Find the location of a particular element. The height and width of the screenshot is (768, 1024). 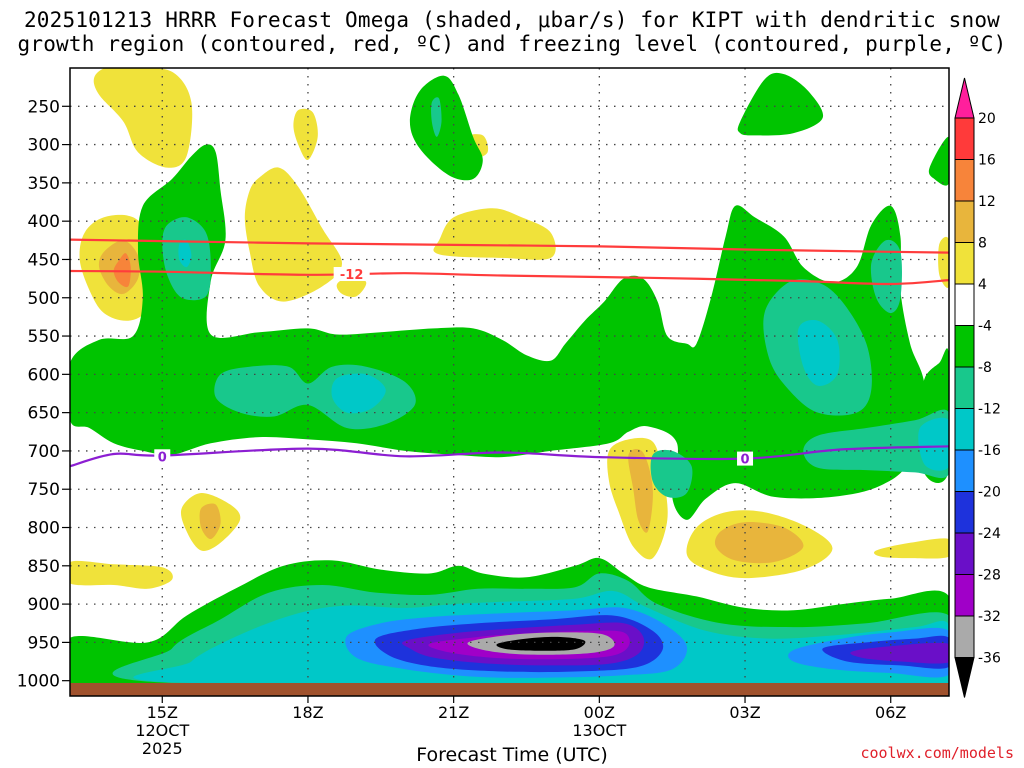

colorbar-label-10: -24 is located at coordinates (989, 534).